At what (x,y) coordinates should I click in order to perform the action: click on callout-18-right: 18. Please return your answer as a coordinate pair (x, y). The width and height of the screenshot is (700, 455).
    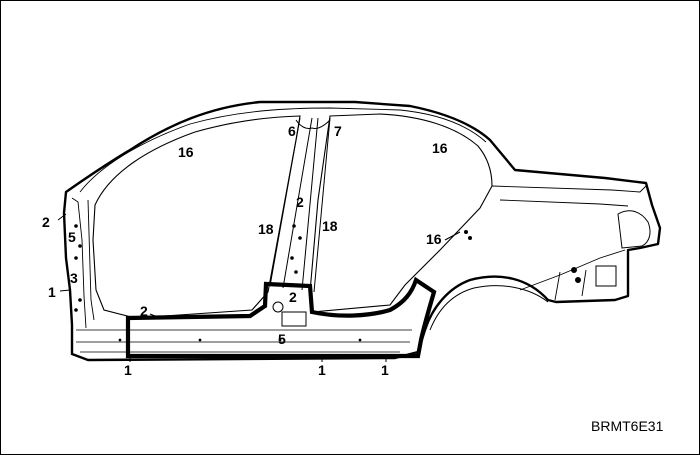
    Looking at the image, I should click on (330, 226).